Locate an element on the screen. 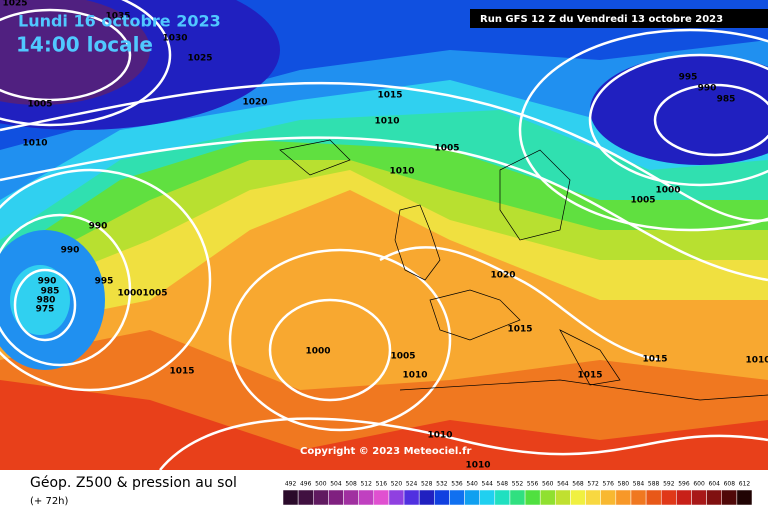  scale-label: 568 is located at coordinates (578, 484).